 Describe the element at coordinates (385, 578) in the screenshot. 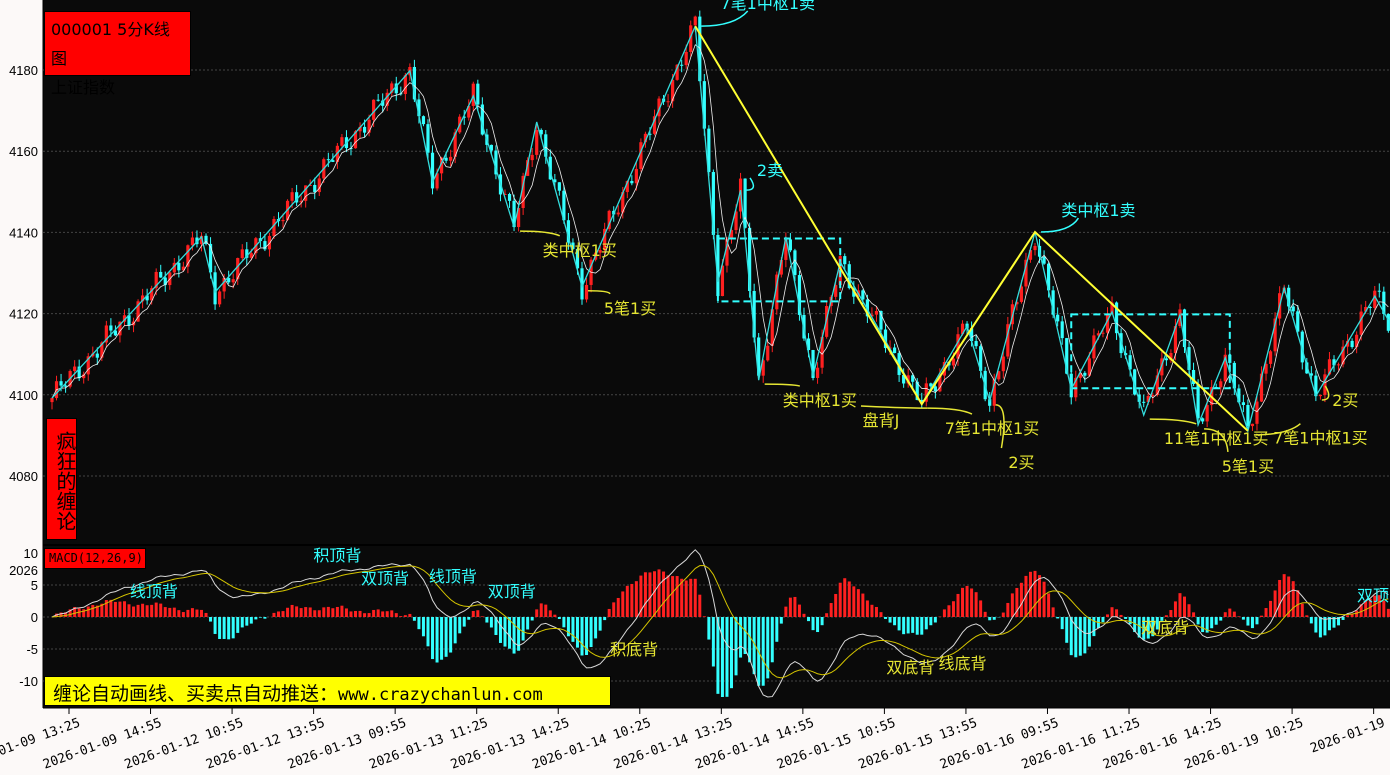

I see `divergence-label: 双顶背` at that location.